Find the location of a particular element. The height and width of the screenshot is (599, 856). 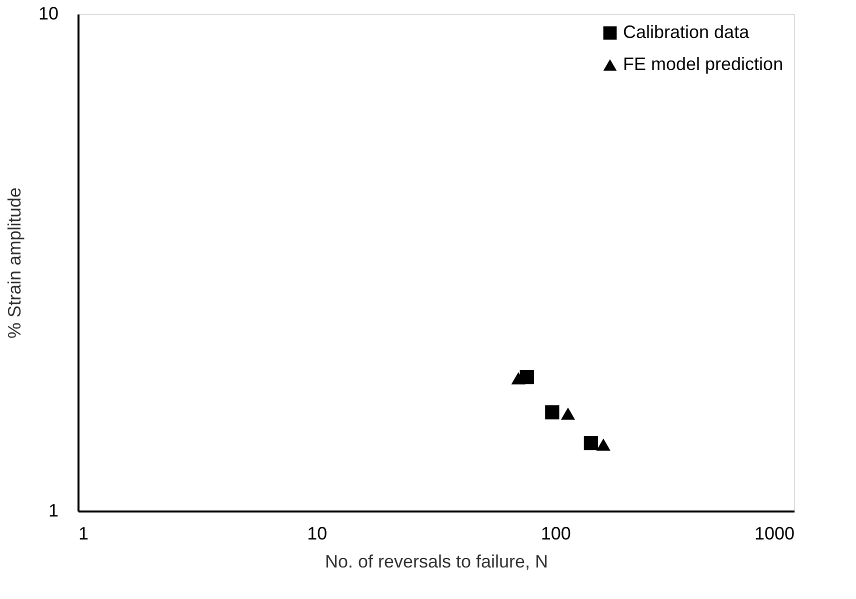

legend-label: Calibration data is located at coordinates (686, 32).